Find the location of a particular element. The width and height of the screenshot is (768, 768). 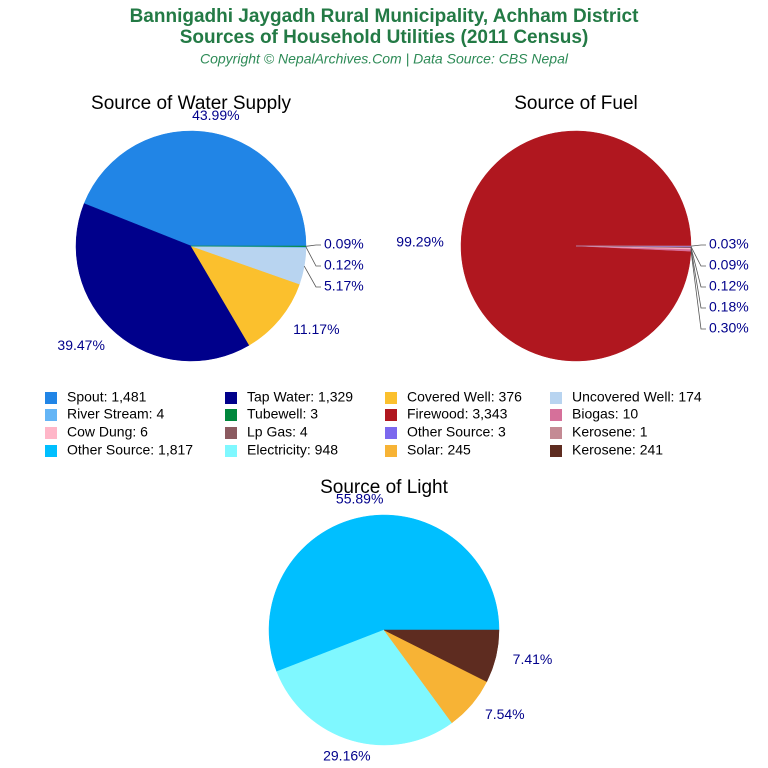

slice-label: 0.03% is located at coordinates (729, 244).